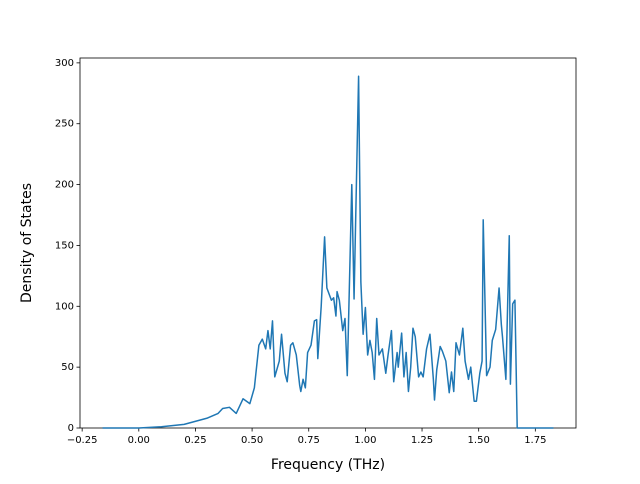 The image size is (640, 484). I want to click on y-tick-label: 250, so click(64, 124).